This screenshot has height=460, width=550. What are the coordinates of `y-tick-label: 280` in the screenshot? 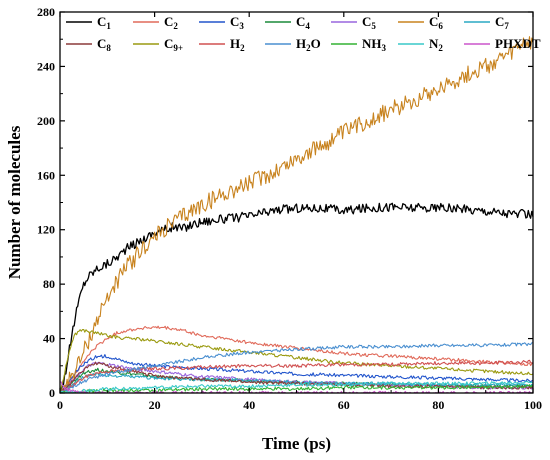 It's located at (46, 12).